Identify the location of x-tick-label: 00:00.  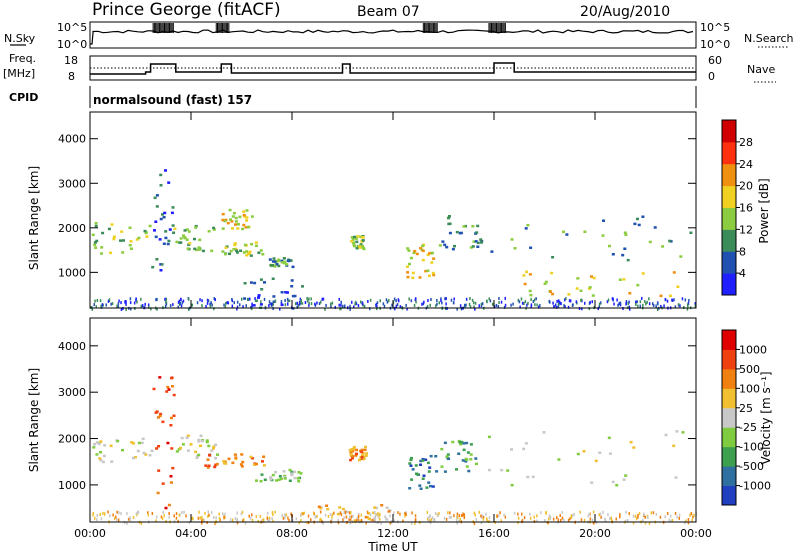
(696, 533).